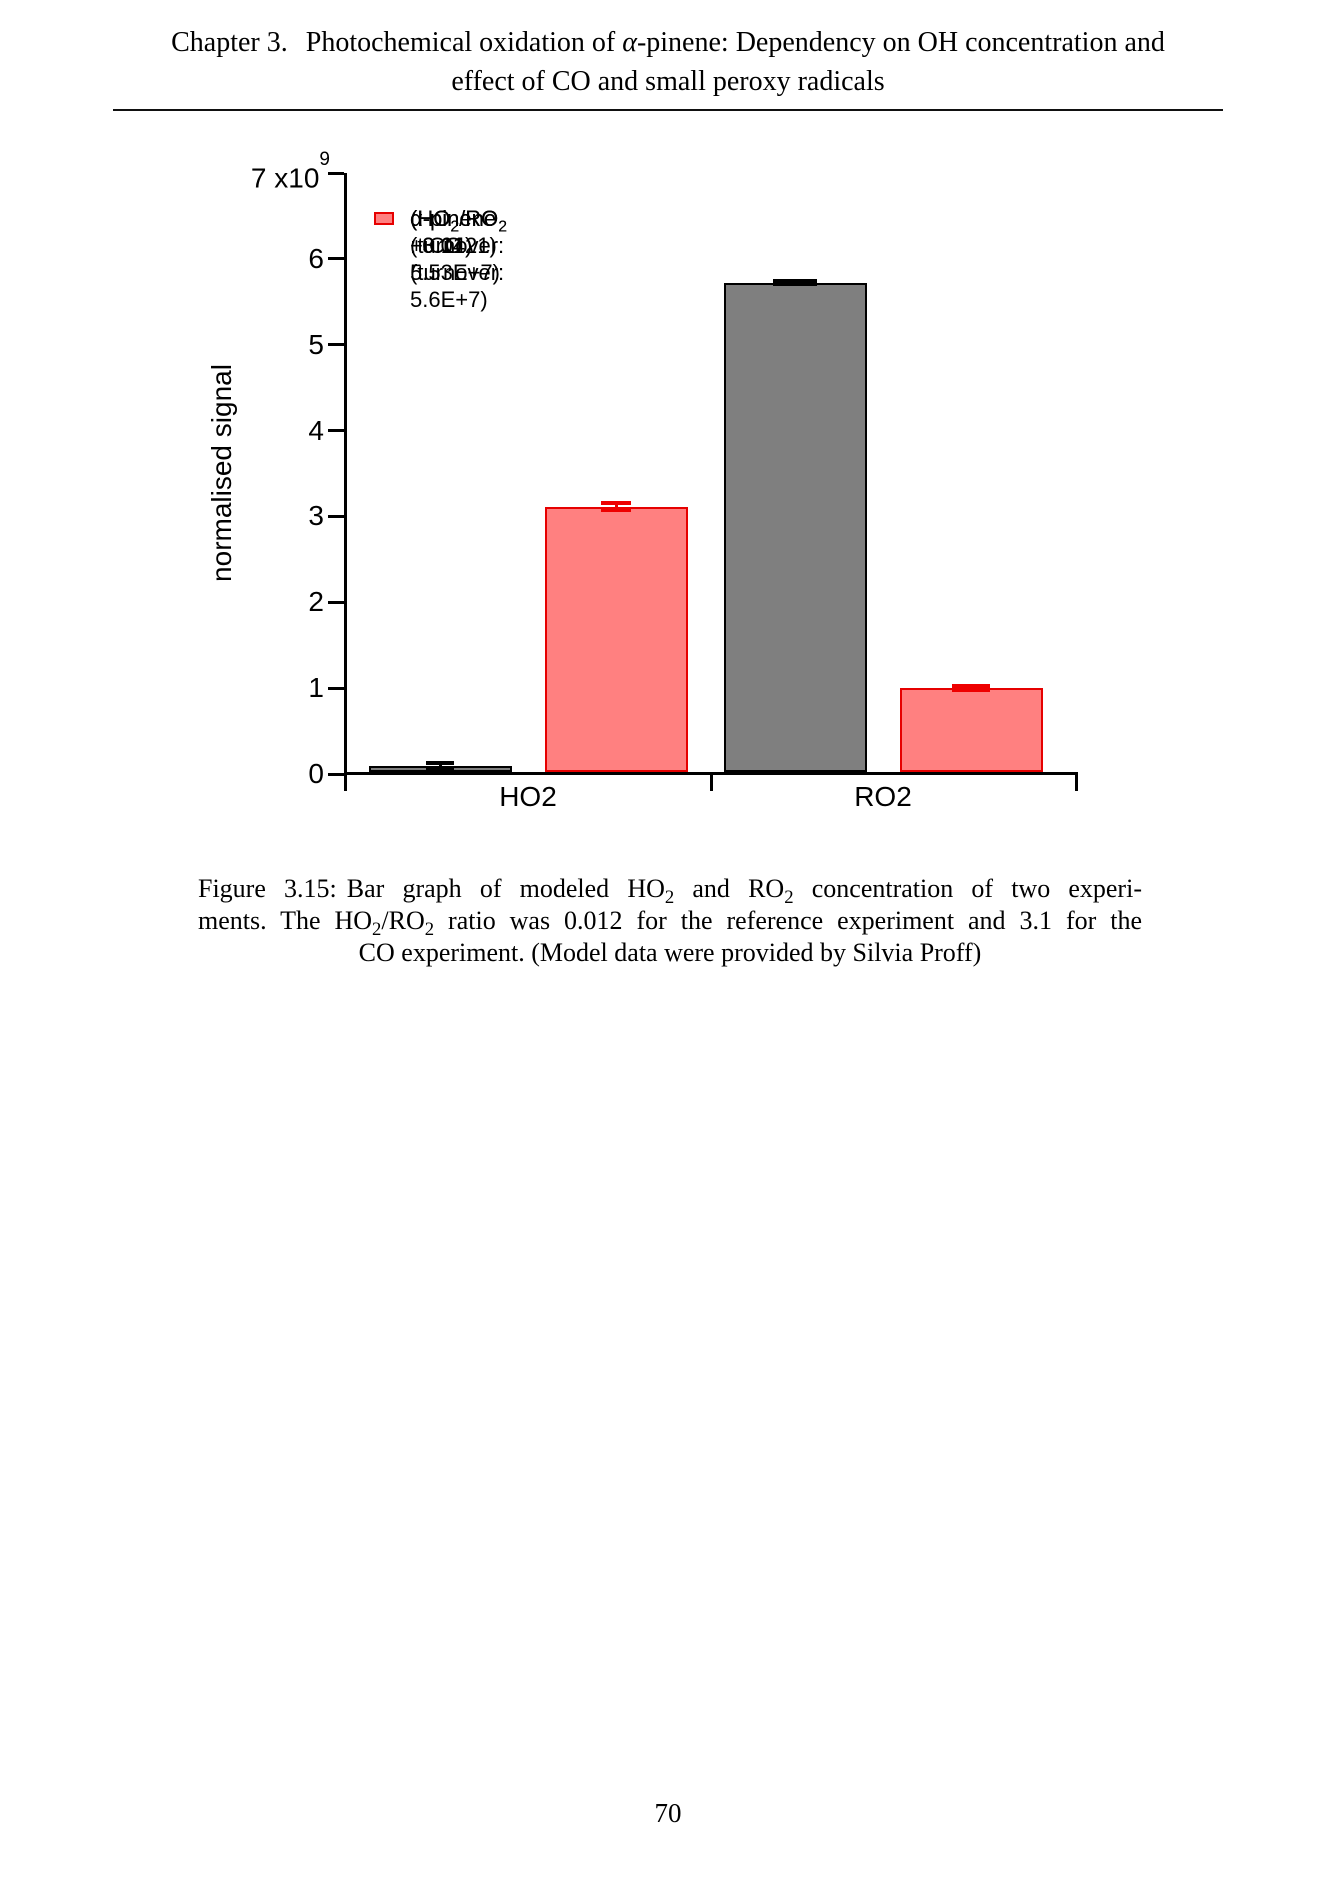 This screenshot has width=1336, height=1890. What do you see at coordinates (267, 888) in the screenshot?
I see `figure-label: Figure 3.15:` at bounding box center [267, 888].